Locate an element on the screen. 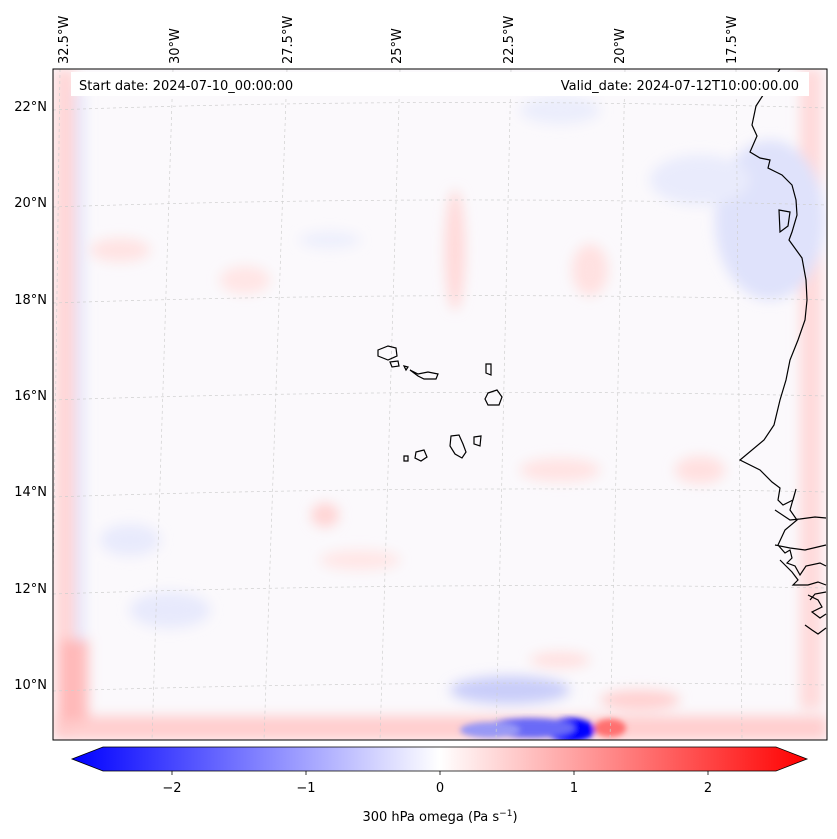 The height and width of the screenshot is (839, 837). lon-label: 32.5°W is located at coordinates (64, 40).